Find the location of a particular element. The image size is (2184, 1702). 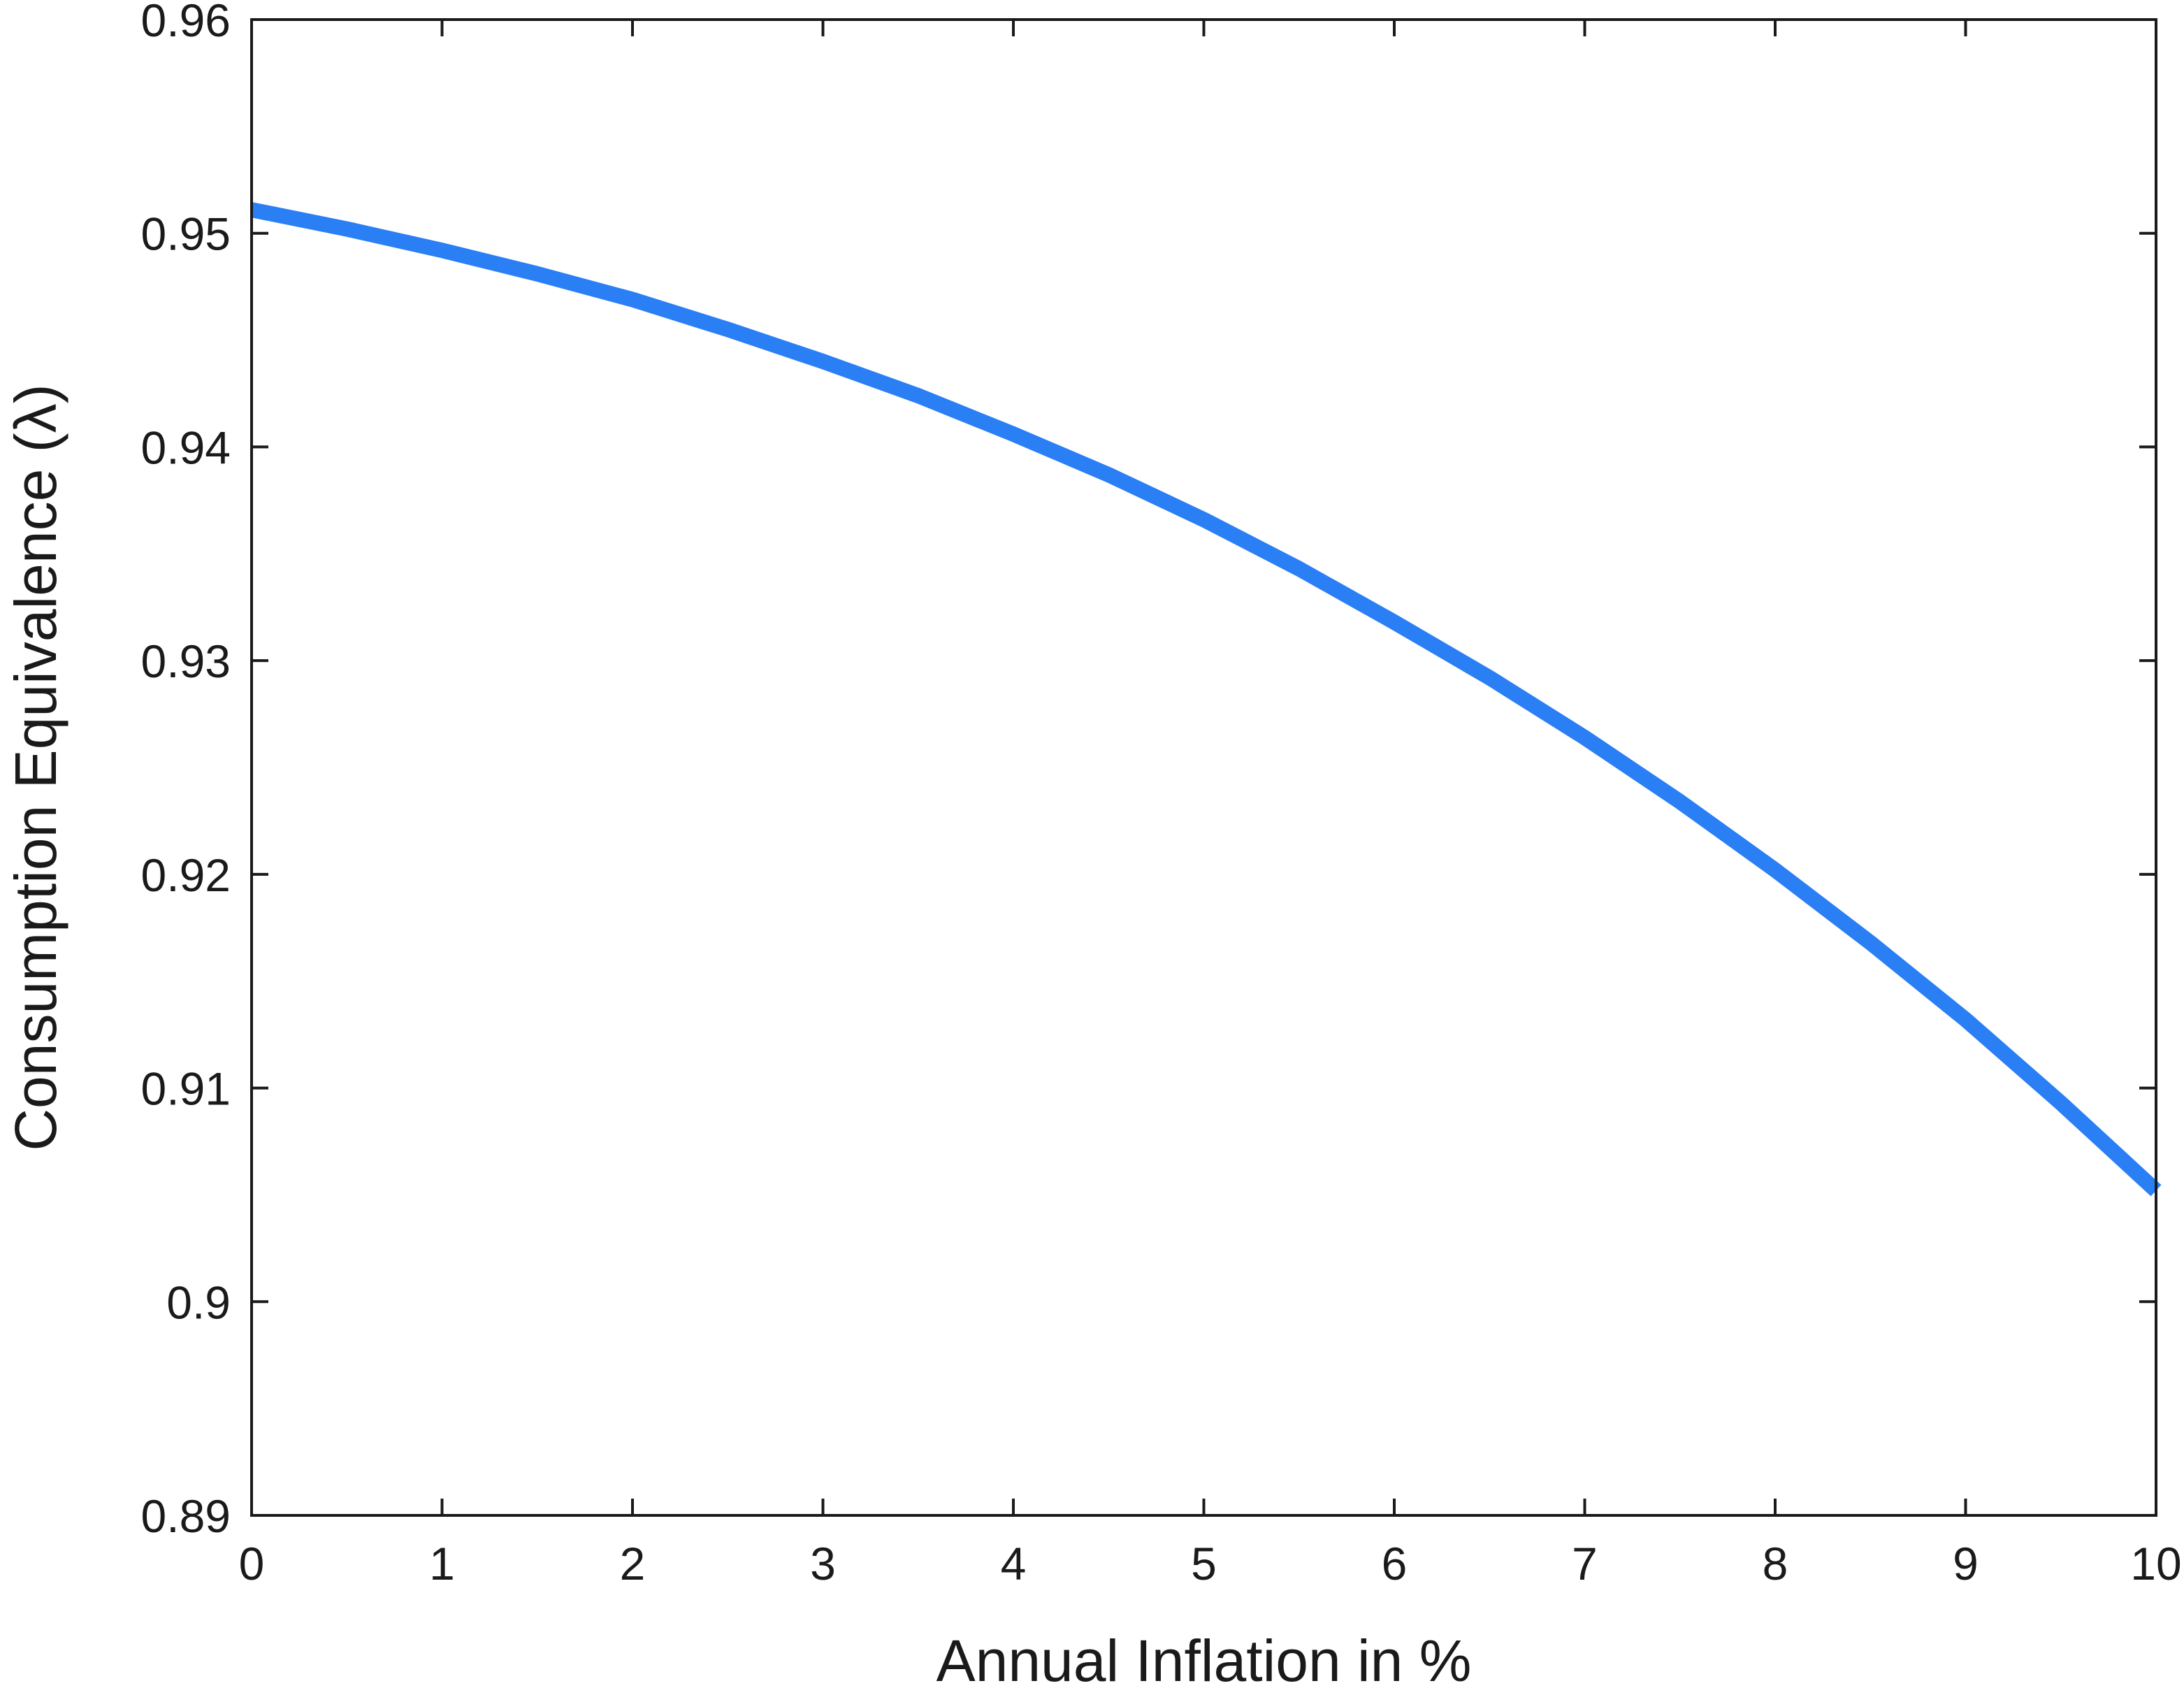

x-tick-label: 10 is located at coordinates (2155, 1563).